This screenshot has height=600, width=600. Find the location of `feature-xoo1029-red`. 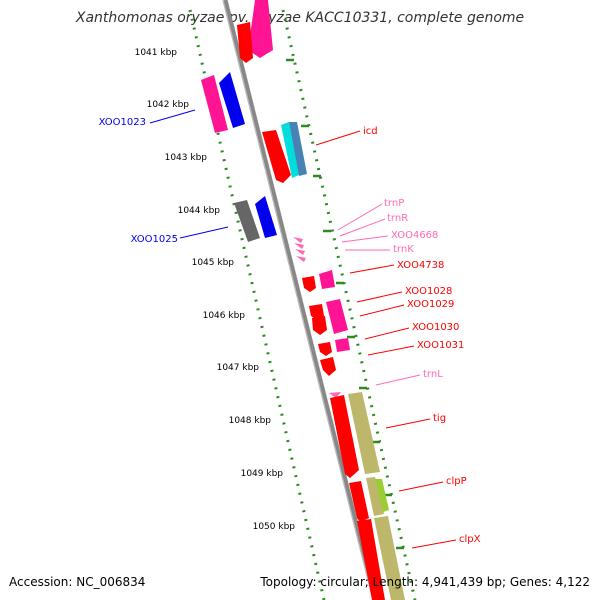

feature-xoo1029-red is located at coordinates (319, 325).